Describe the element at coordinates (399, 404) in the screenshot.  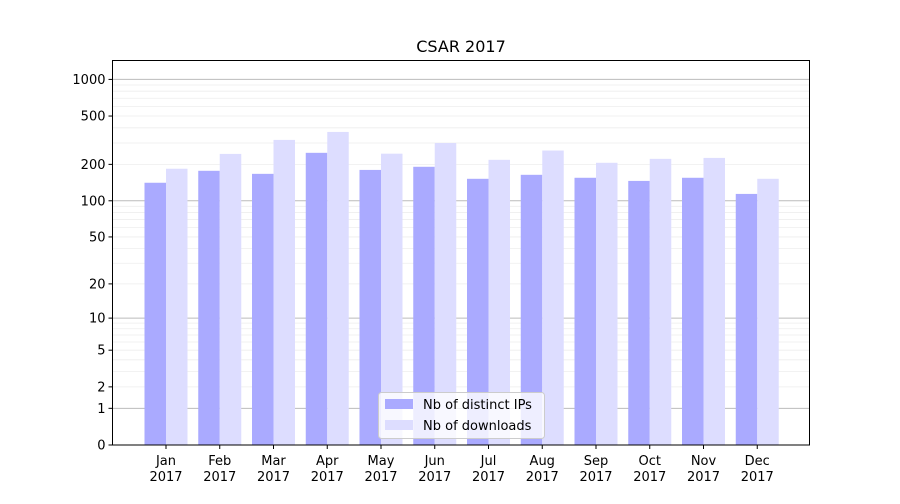
I see `legend-swatch-ips` at that location.